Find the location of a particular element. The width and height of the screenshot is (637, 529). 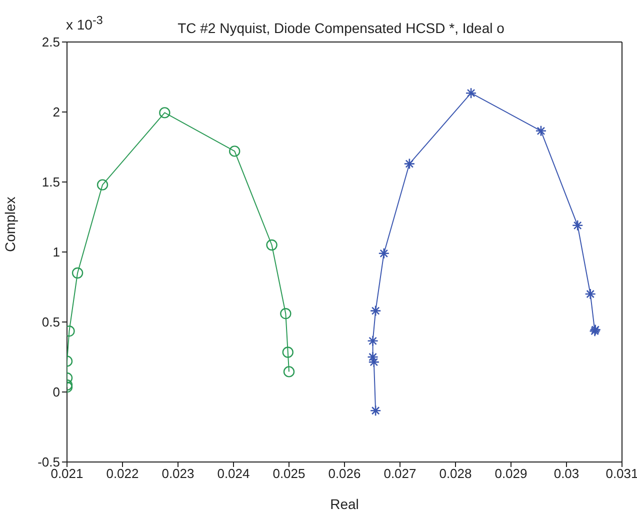

x-tick-label: 0.027 is located at coordinates (400, 474).